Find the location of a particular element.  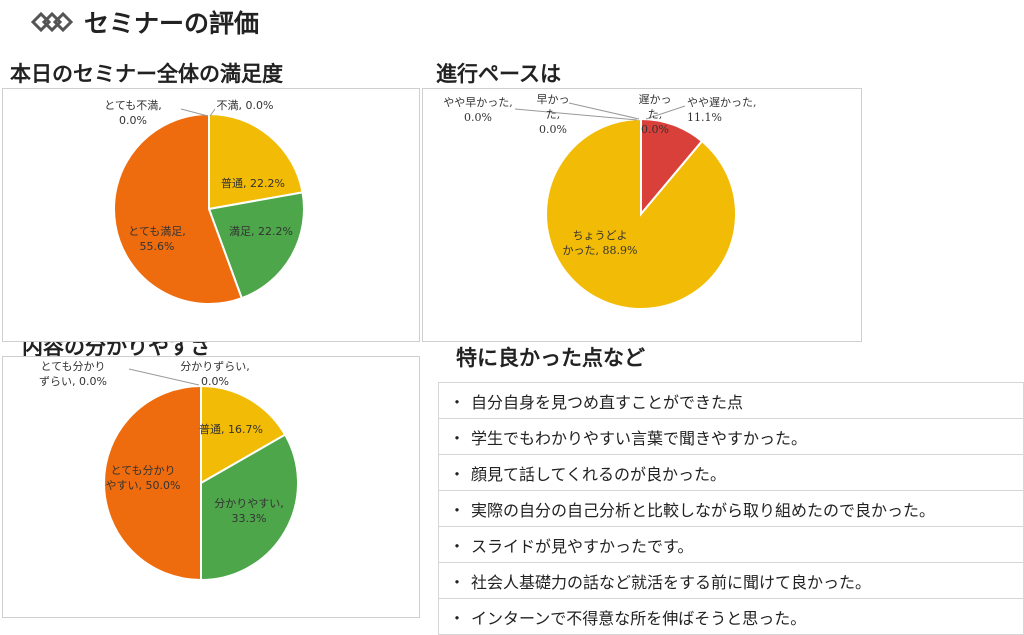

list-item: ・顔見て話してくれるのが良かった。 is located at coordinates (731, 473).